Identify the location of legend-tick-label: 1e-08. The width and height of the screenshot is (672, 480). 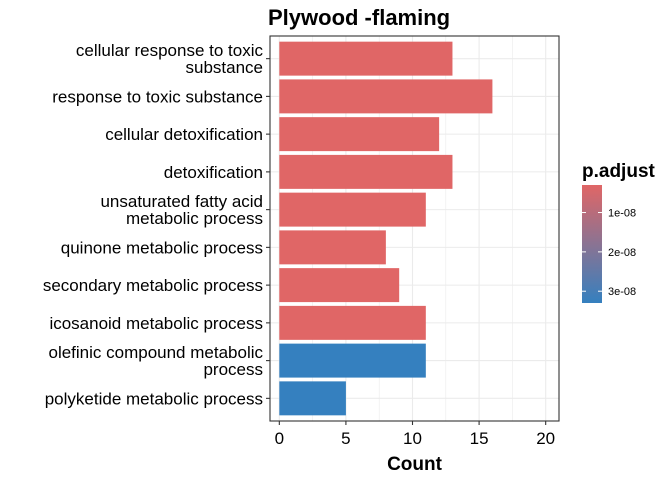
(622, 214).